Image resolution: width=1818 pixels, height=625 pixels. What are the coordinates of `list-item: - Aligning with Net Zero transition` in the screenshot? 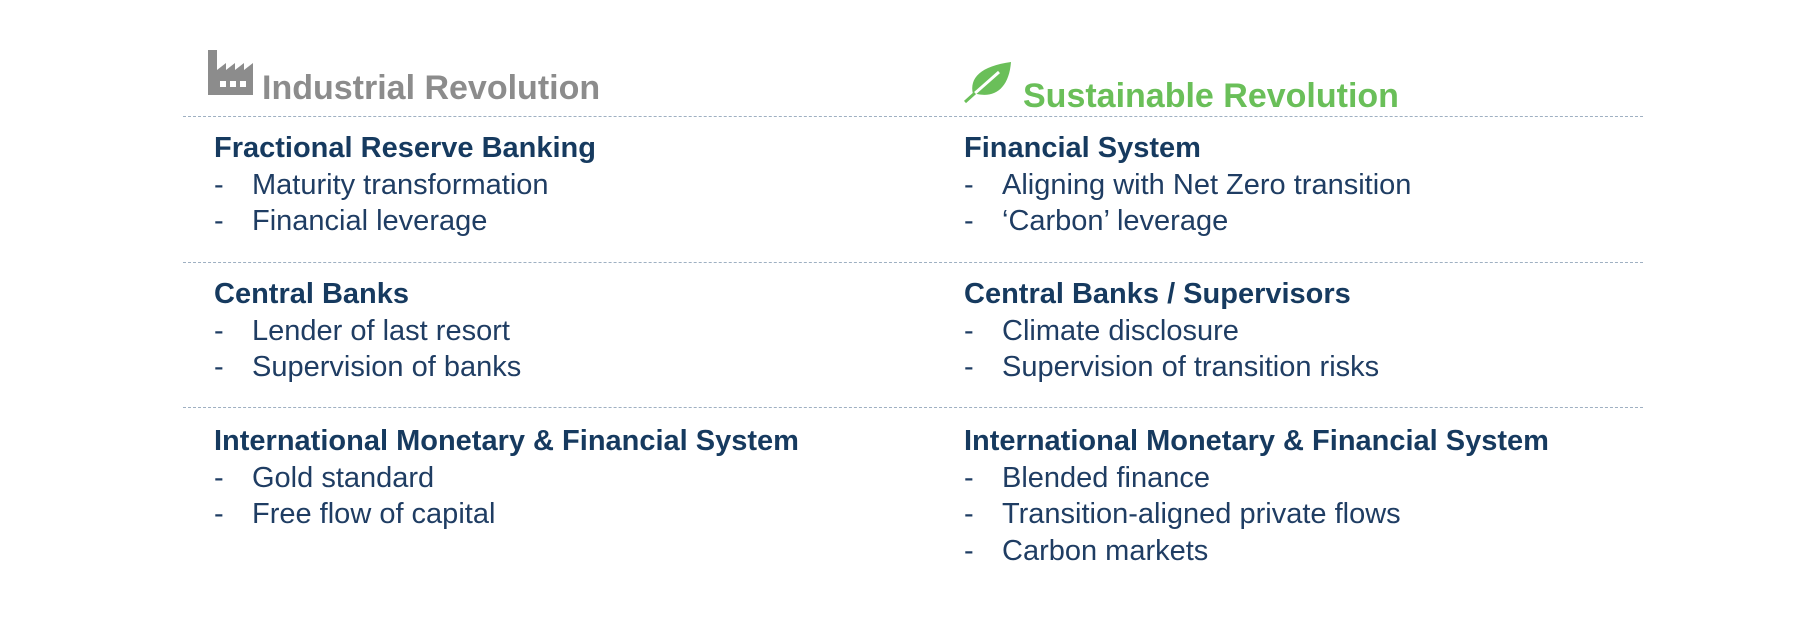 It's located at (1188, 184).